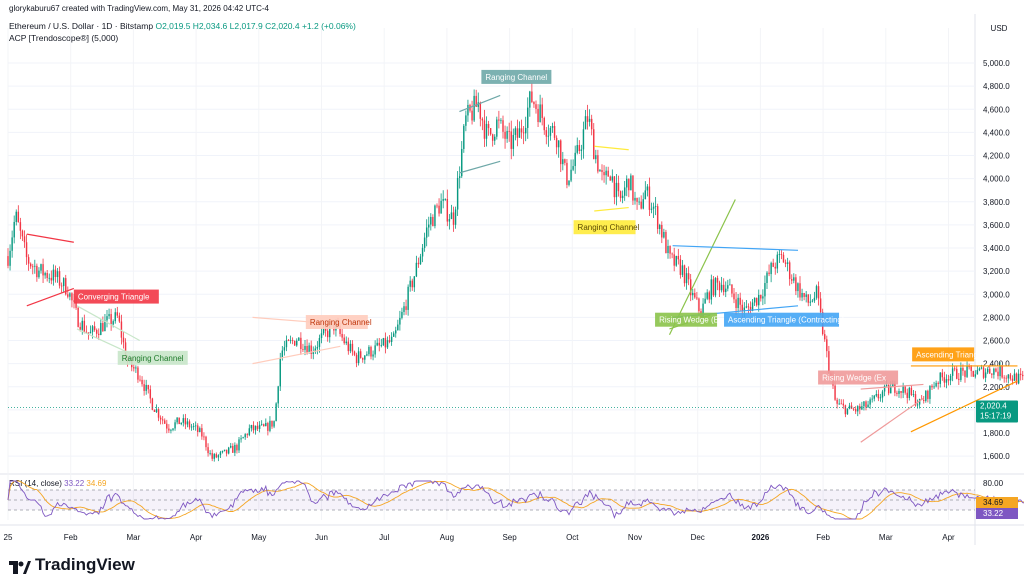 This screenshot has width=1024, height=584. Describe the element at coordinates (71, 537) in the screenshot. I see `time-tick-label: Feb` at that location.